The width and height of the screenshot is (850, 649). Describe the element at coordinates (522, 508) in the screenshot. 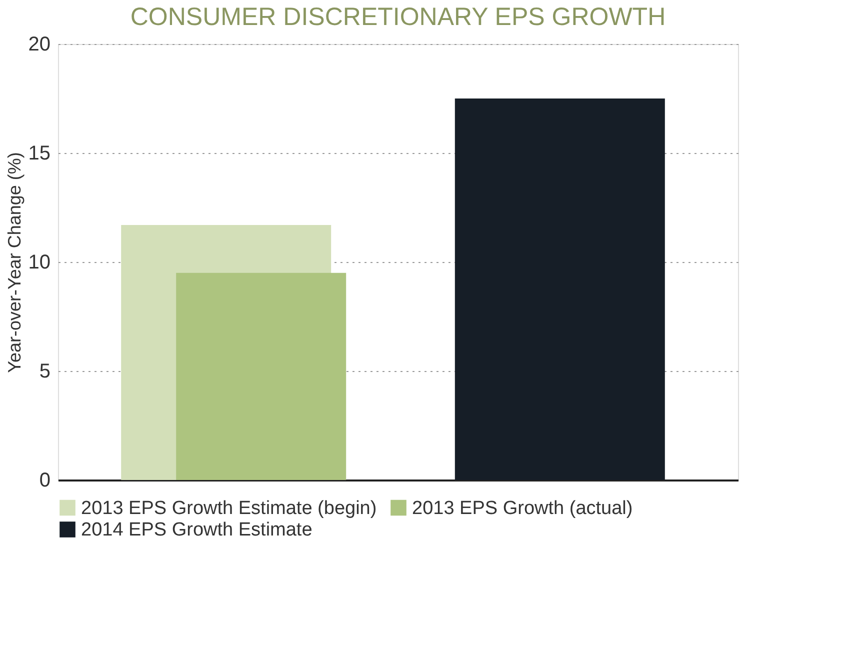

I see `legend-label: 2013 EPS Growth (actual)` at that location.